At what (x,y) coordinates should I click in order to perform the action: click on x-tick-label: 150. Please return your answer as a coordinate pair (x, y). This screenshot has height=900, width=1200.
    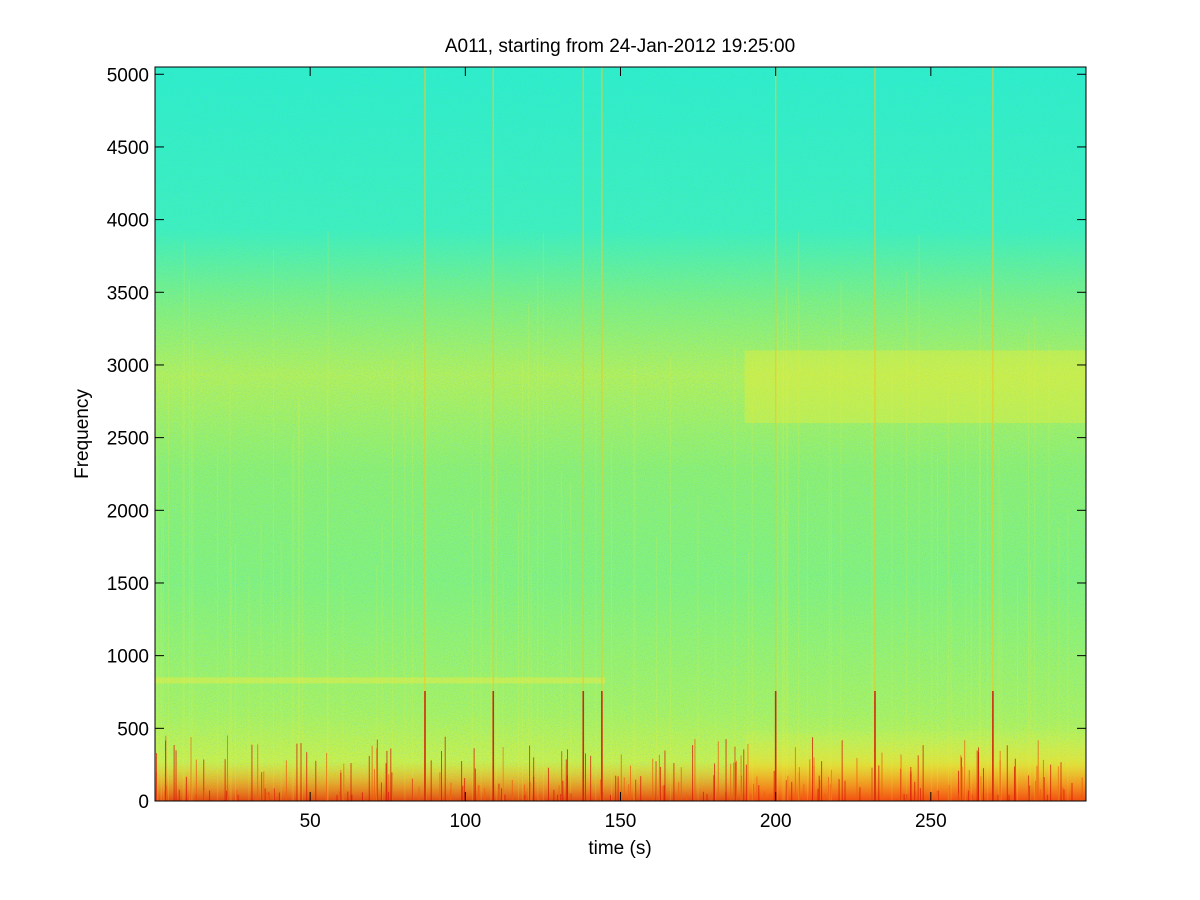
    Looking at the image, I should click on (621, 821).